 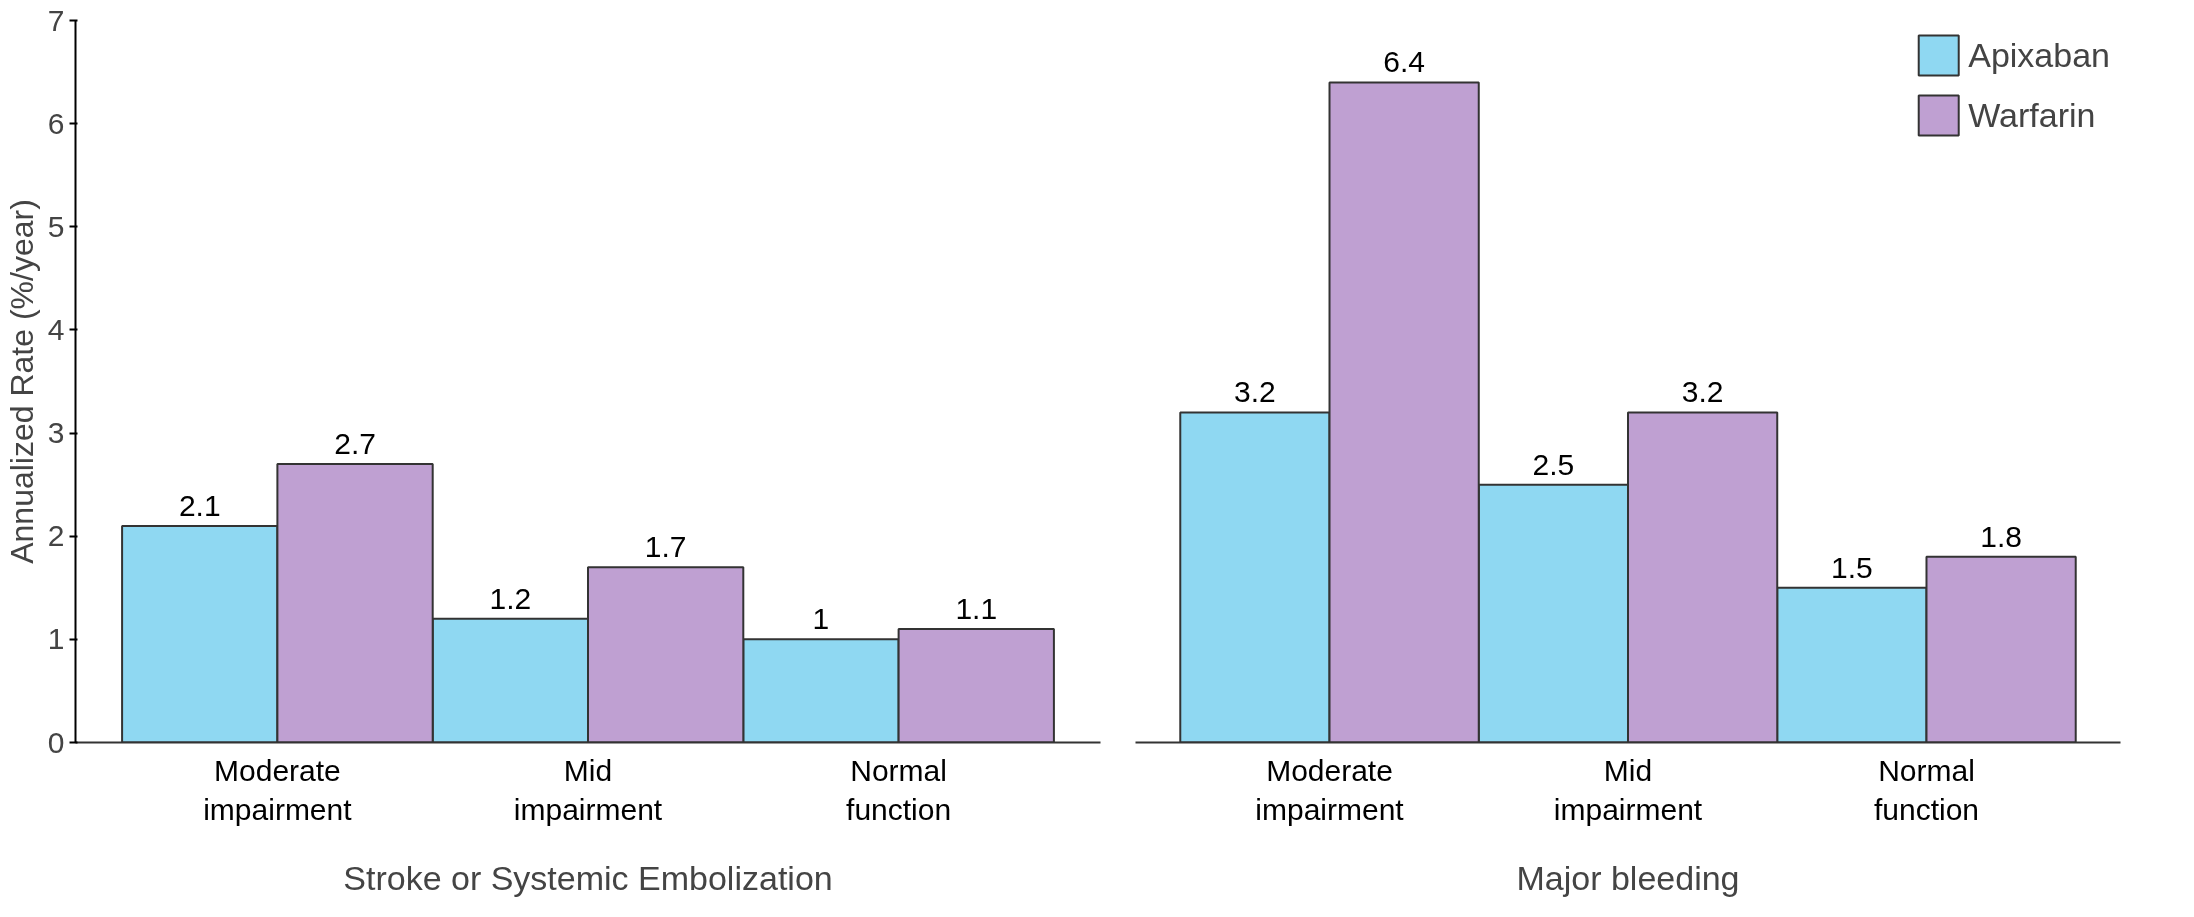 What do you see at coordinates (56, 226) in the screenshot?
I see `y-tick-label: 5` at bounding box center [56, 226].